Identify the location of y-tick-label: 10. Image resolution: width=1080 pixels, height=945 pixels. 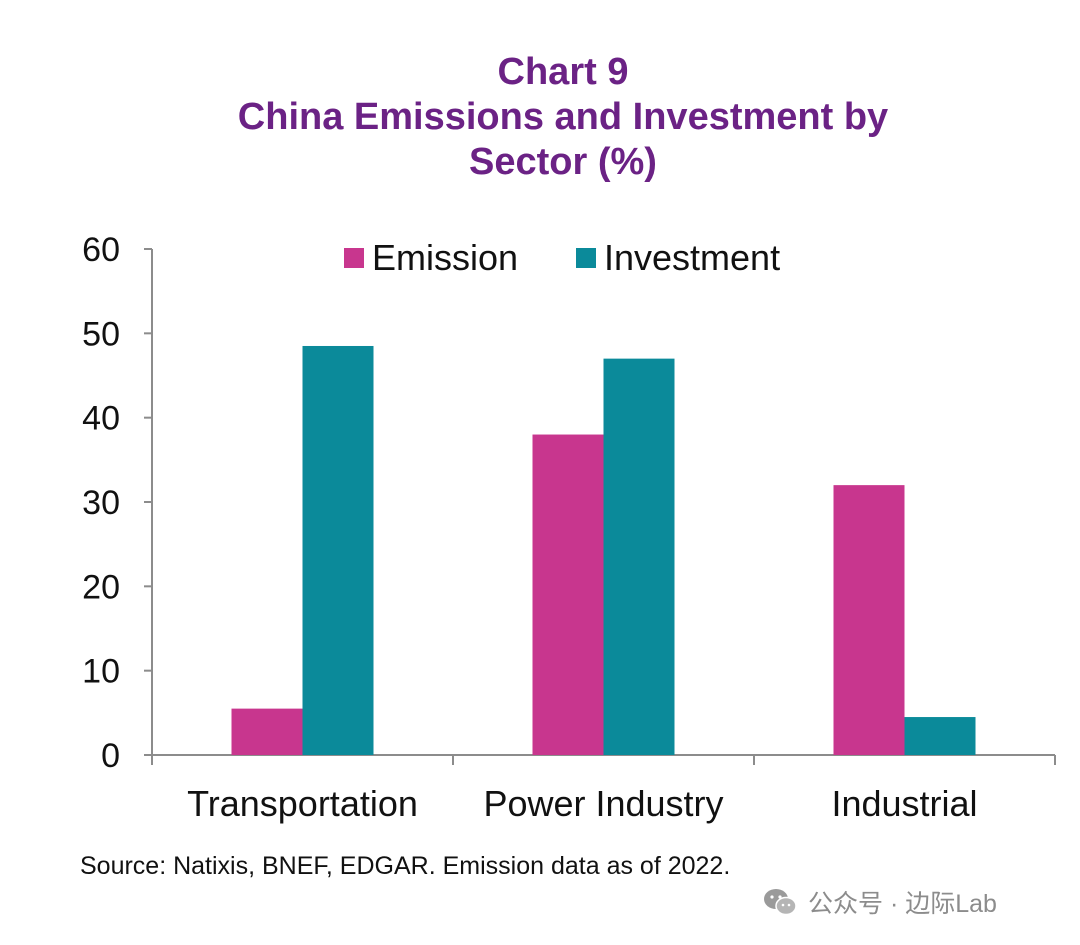
(101, 672).